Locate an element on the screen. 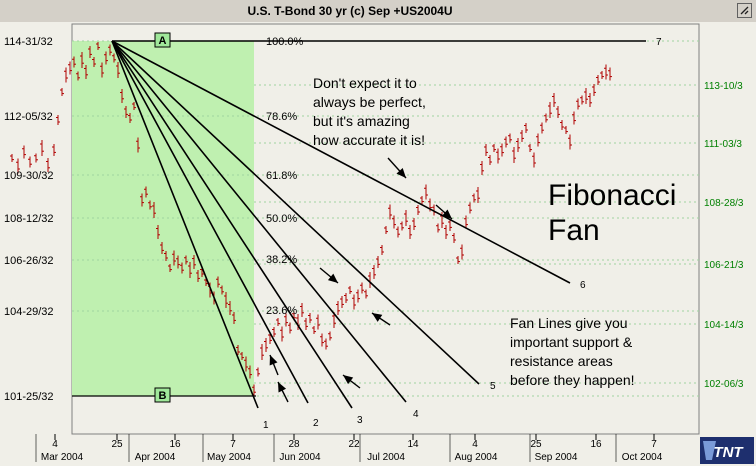 The height and width of the screenshot is (466, 756). fan-note-line-3: resistance areas is located at coordinates (561, 361).